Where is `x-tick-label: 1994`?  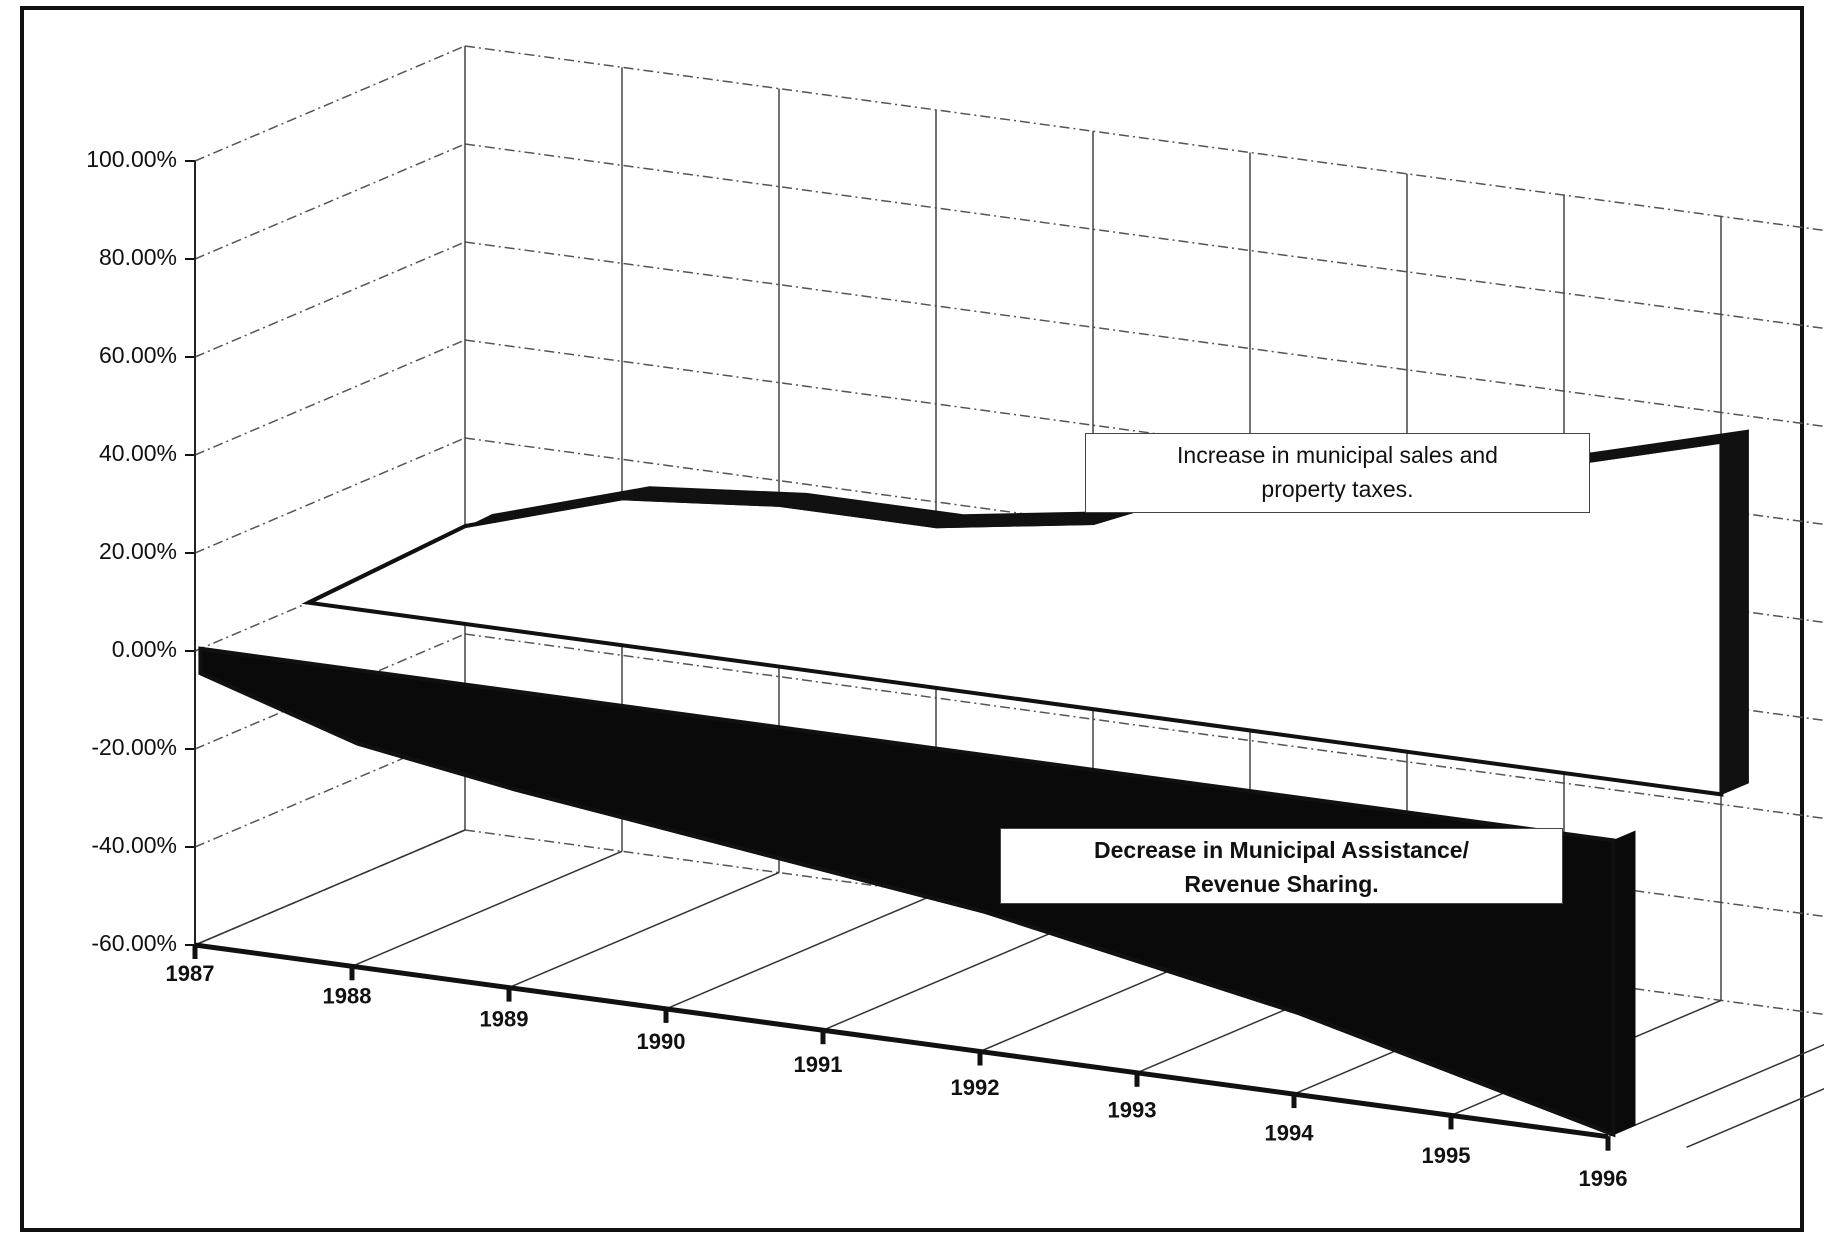 x-tick-label: 1994 is located at coordinates (1290, 1132).